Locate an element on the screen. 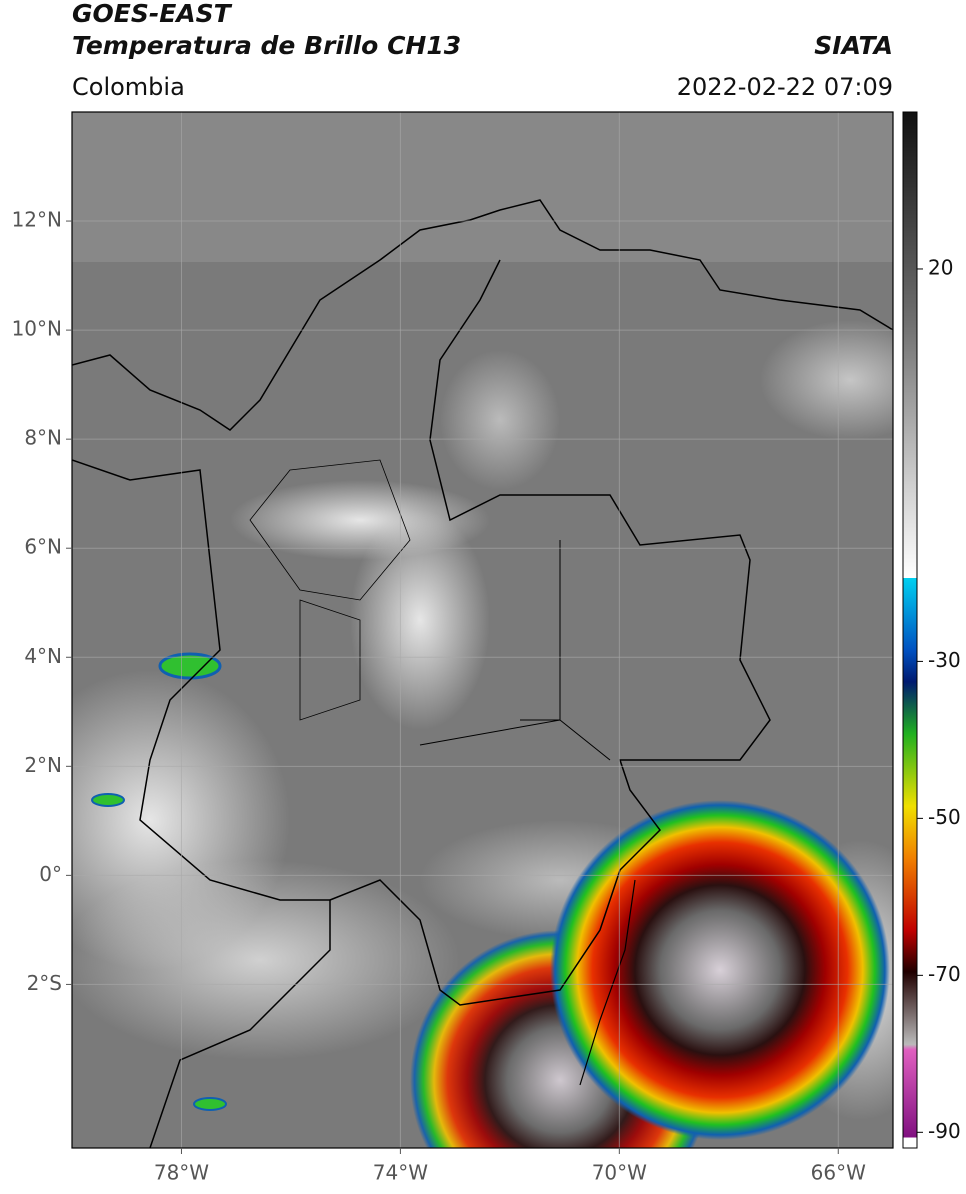 The width and height of the screenshot is (966, 1194). y-tick-label: 0° is located at coordinates (50, 874).